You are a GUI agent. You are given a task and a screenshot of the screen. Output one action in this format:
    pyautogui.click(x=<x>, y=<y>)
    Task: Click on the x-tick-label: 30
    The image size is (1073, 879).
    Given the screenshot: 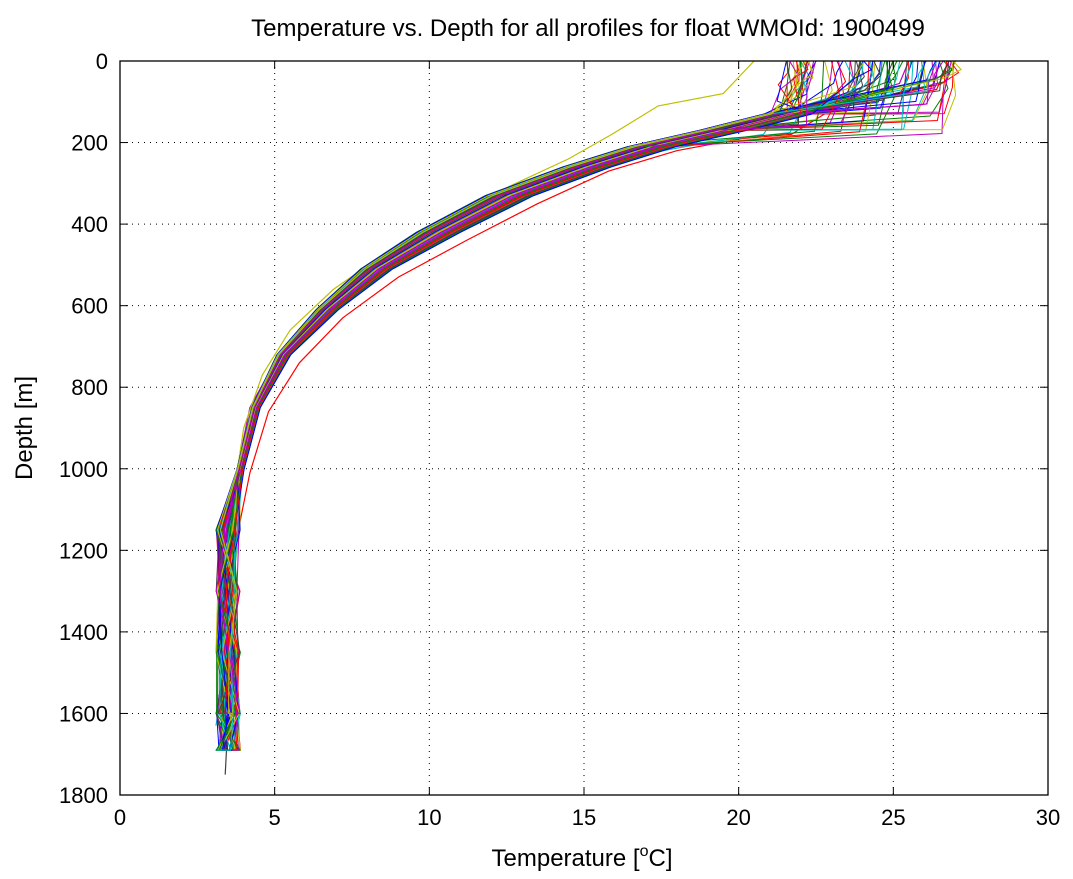 What is the action you would take?
    pyautogui.click(x=1048, y=817)
    